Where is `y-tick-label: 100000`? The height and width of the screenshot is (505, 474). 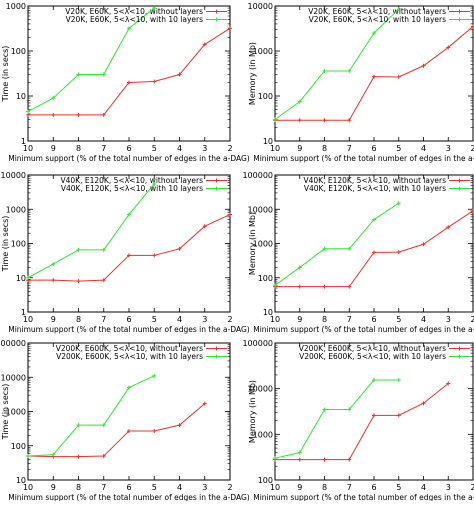 y-tick-label: 100000 is located at coordinates (257, 175).